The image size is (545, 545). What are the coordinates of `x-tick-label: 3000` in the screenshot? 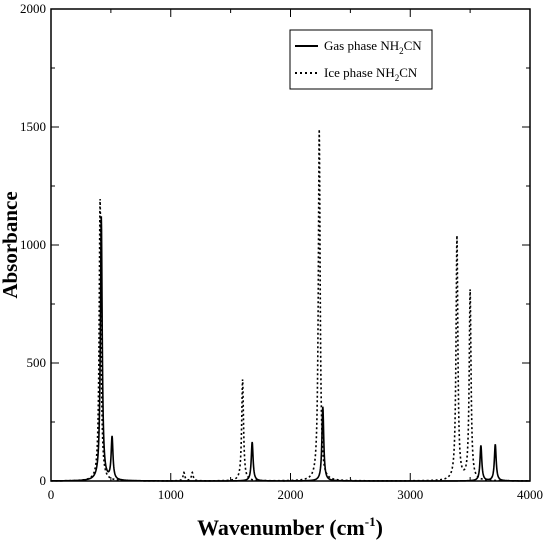 It's located at (410, 494).